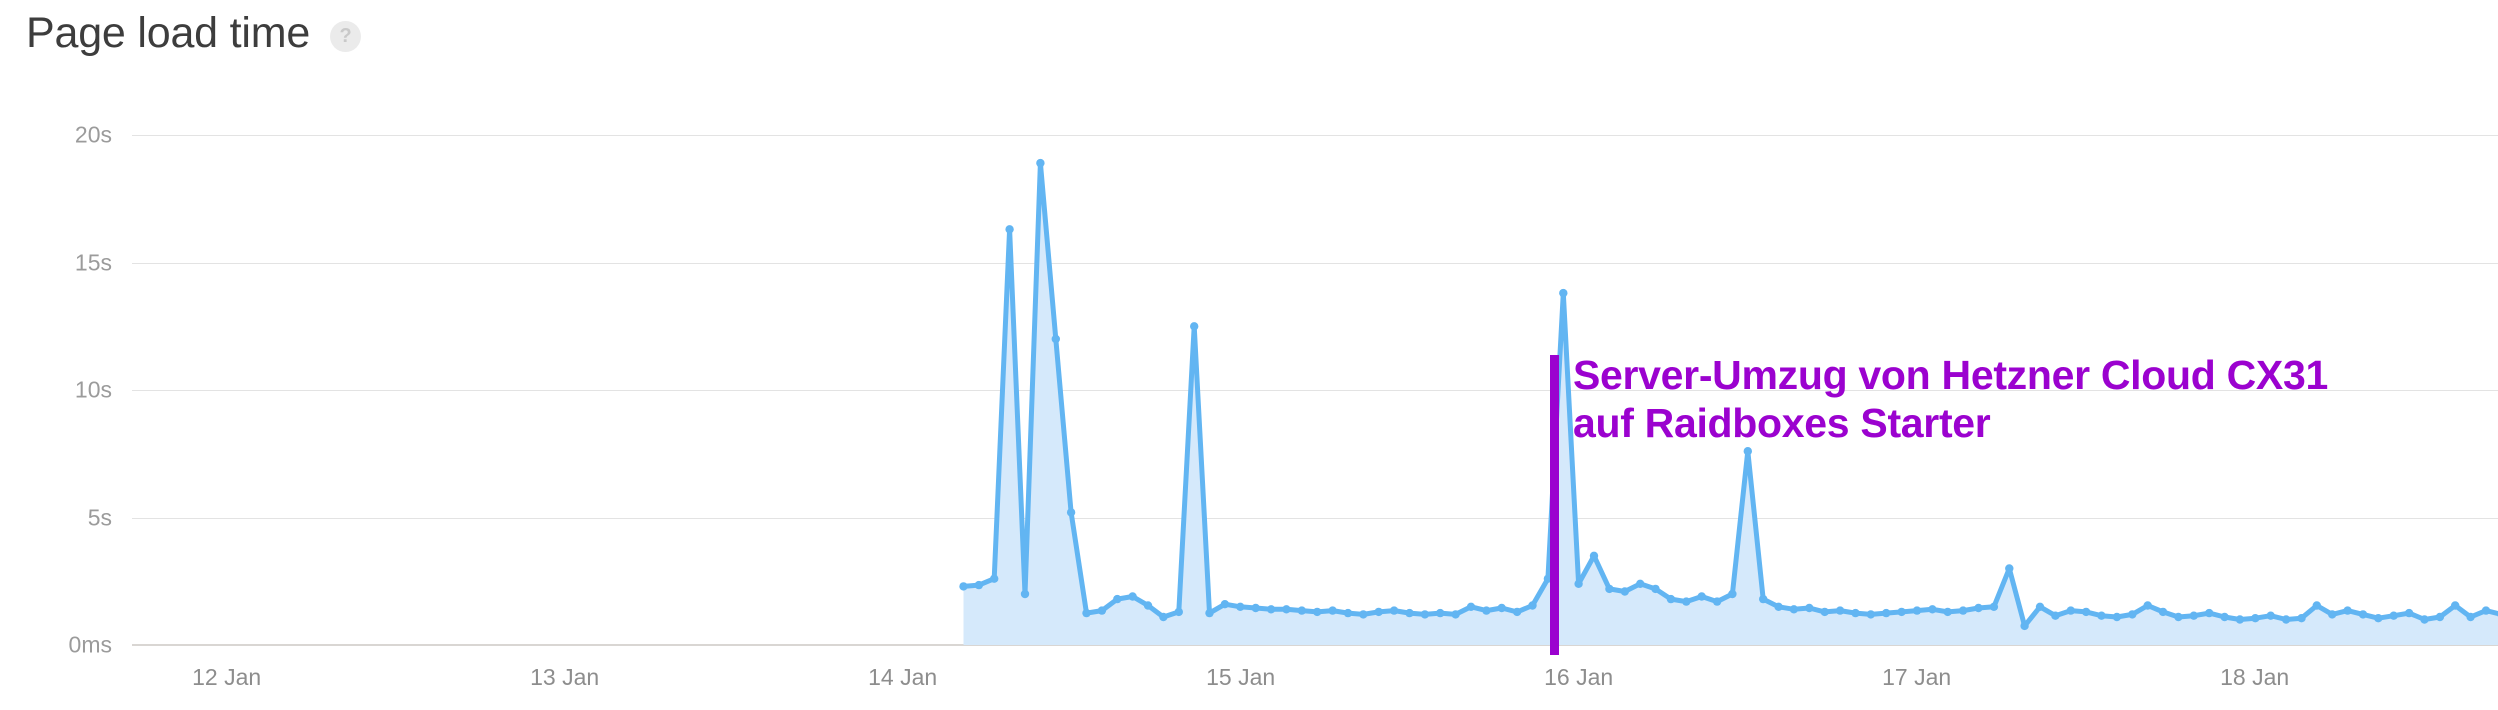 The width and height of the screenshot is (2498, 710). I want to click on x-axis-tick-label: 12 Jan, so click(227, 677).